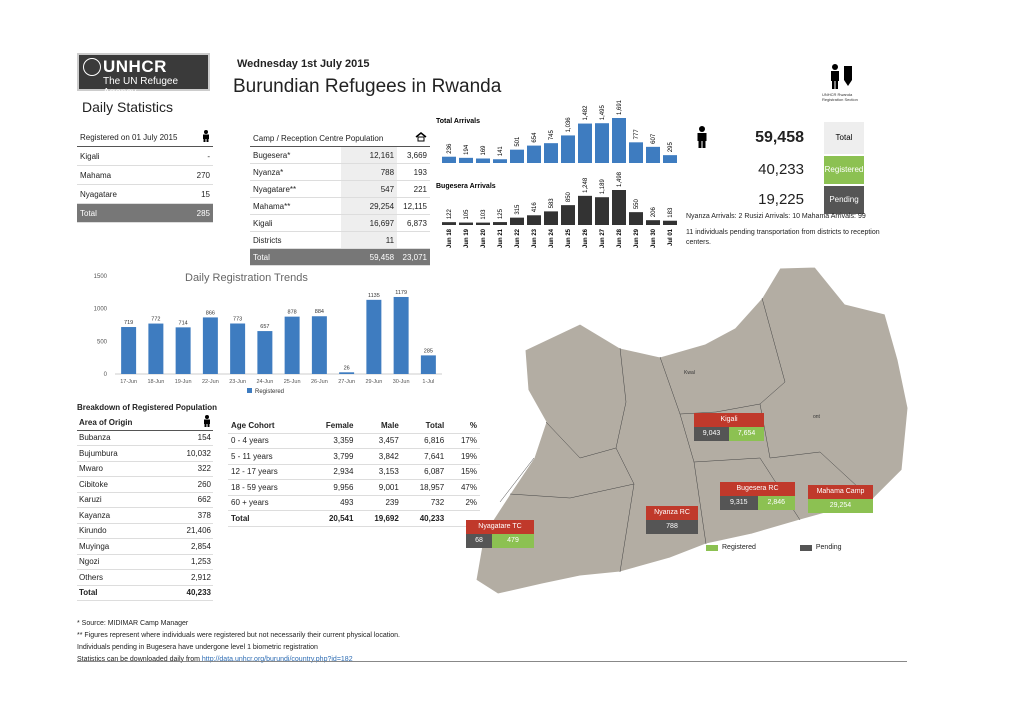 The image size is (1024, 724). Describe the element at coordinates (249, 390) in the screenshot. I see `legend-swatch` at that location.